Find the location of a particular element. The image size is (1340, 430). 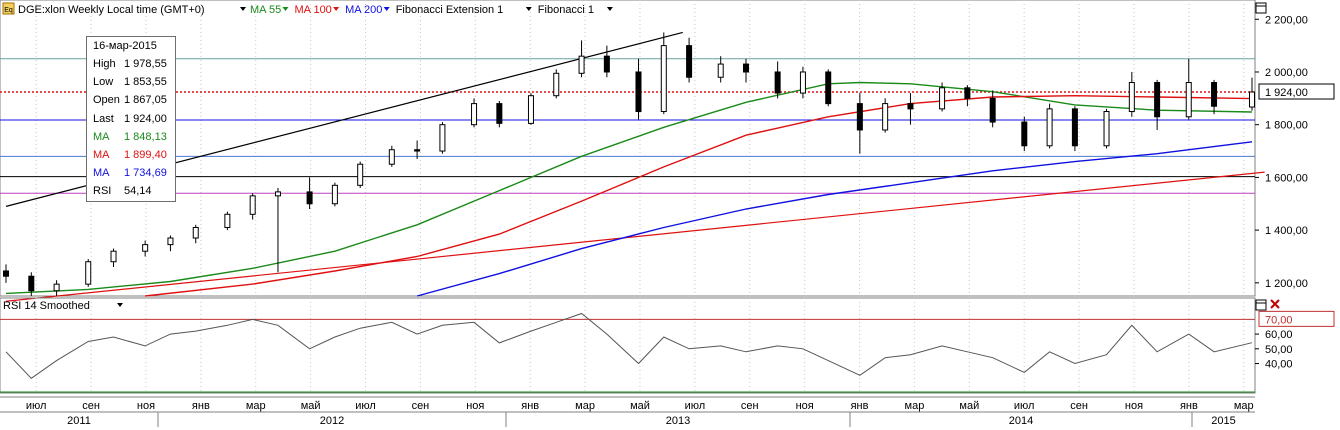

tooltip-row: MA 1 899,40 is located at coordinates (130, 155).